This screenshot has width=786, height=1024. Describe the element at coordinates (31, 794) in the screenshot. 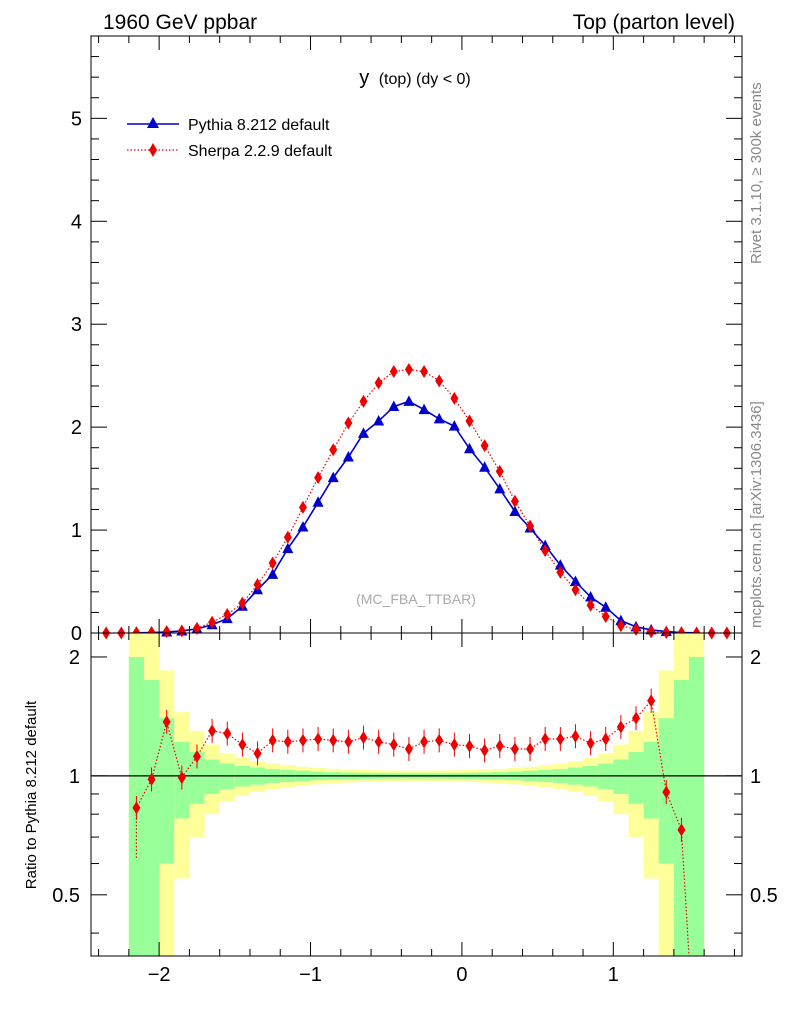

I see `ratio-ylabel: Ratio to Pythia 8.212 default` at that location.